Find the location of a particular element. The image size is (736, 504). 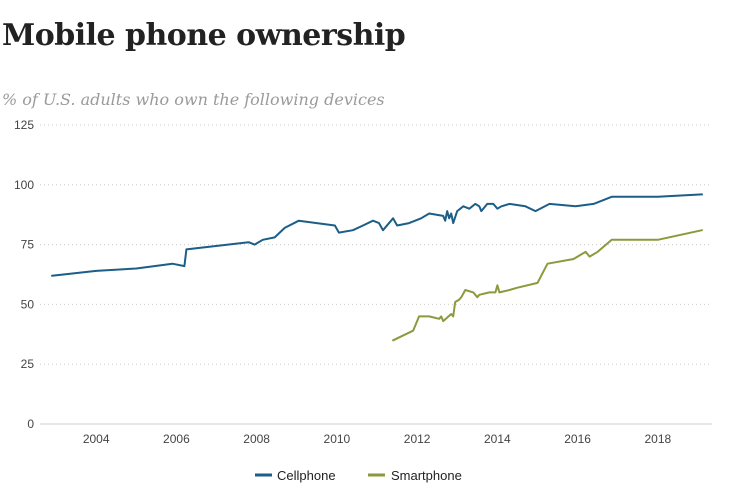

x-tick-label: 2006 is located at coordinates (176, 439).